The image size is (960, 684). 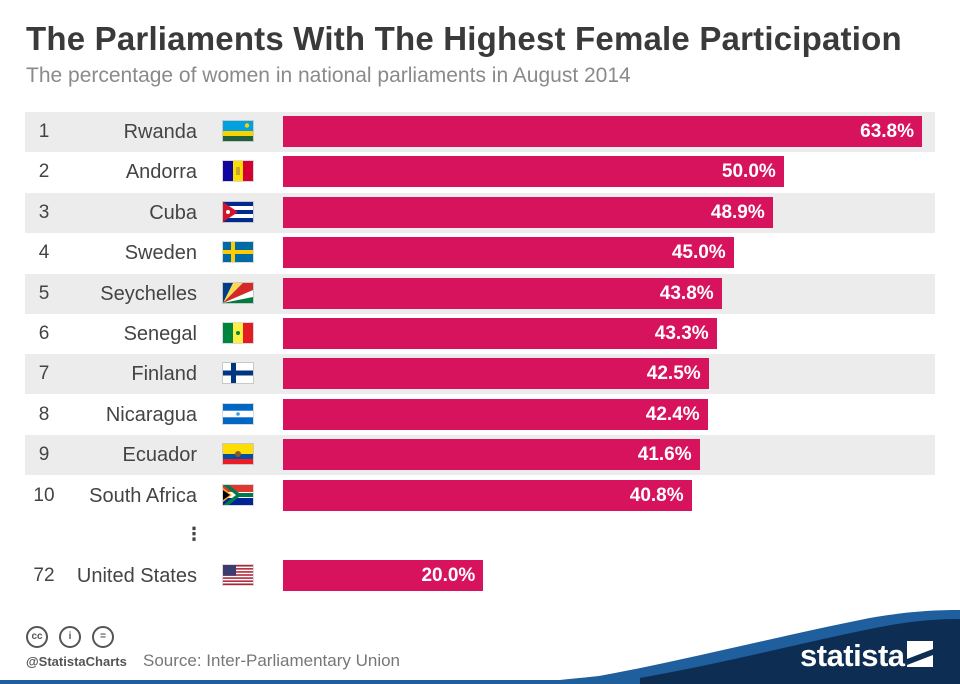 What do you see at coordinates (496, 374) in the screenshot?
I see `bar: 42.5%` at bounding box center [496, 374].